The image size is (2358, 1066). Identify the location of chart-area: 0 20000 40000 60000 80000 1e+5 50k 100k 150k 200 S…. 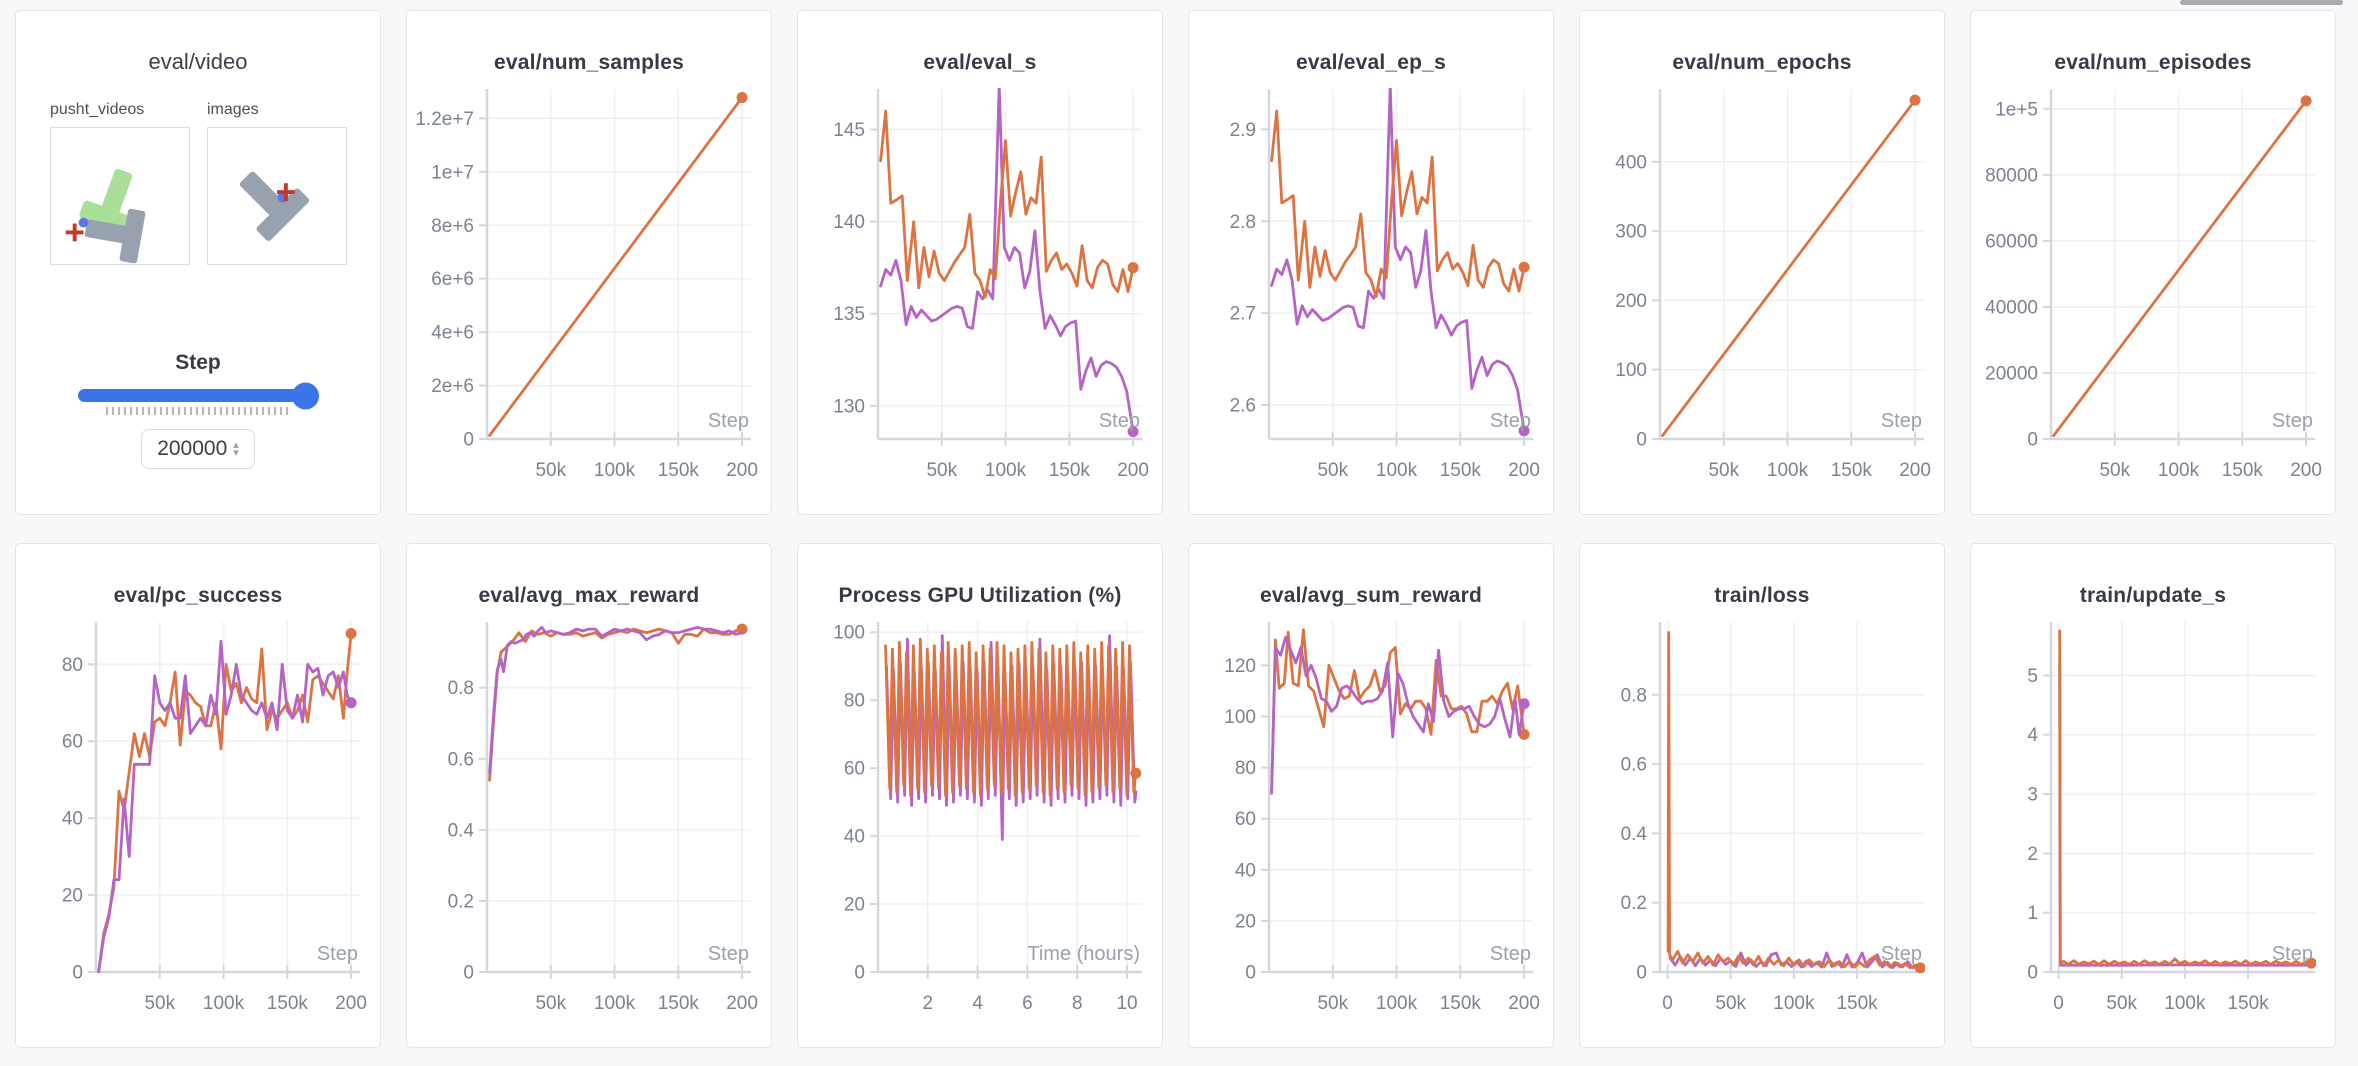
(2153, 290).